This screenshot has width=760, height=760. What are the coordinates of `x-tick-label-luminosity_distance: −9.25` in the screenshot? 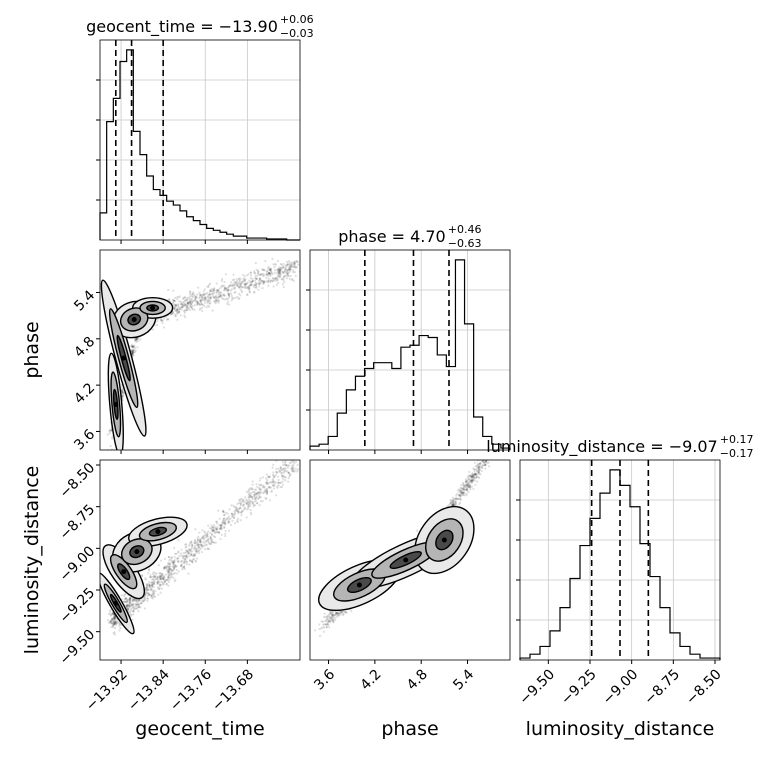 It's located at (579, 687).